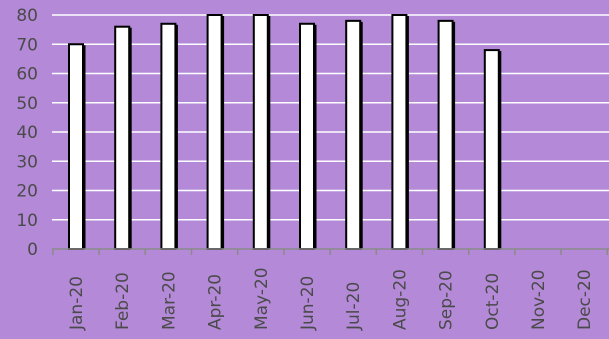 This screenshot has height=339, width=609. I want to click on y-tick-label: 20, so click(27, 192).